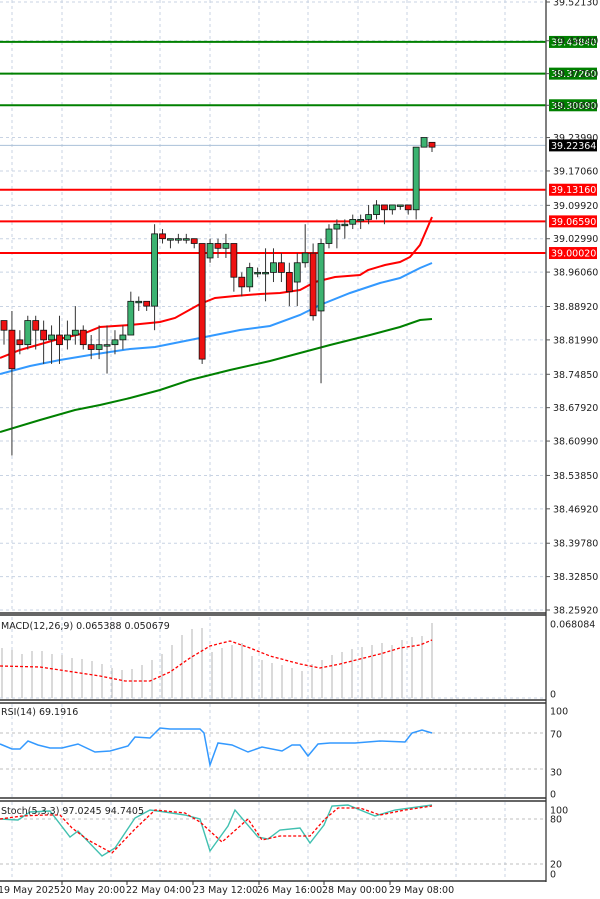 The width and height of the screenshot is (600, 899). What do you see at coordinates (575, 340) in the screenshot?
I see `price-tick-label: 38.81990` at bounding box center [575, 340].